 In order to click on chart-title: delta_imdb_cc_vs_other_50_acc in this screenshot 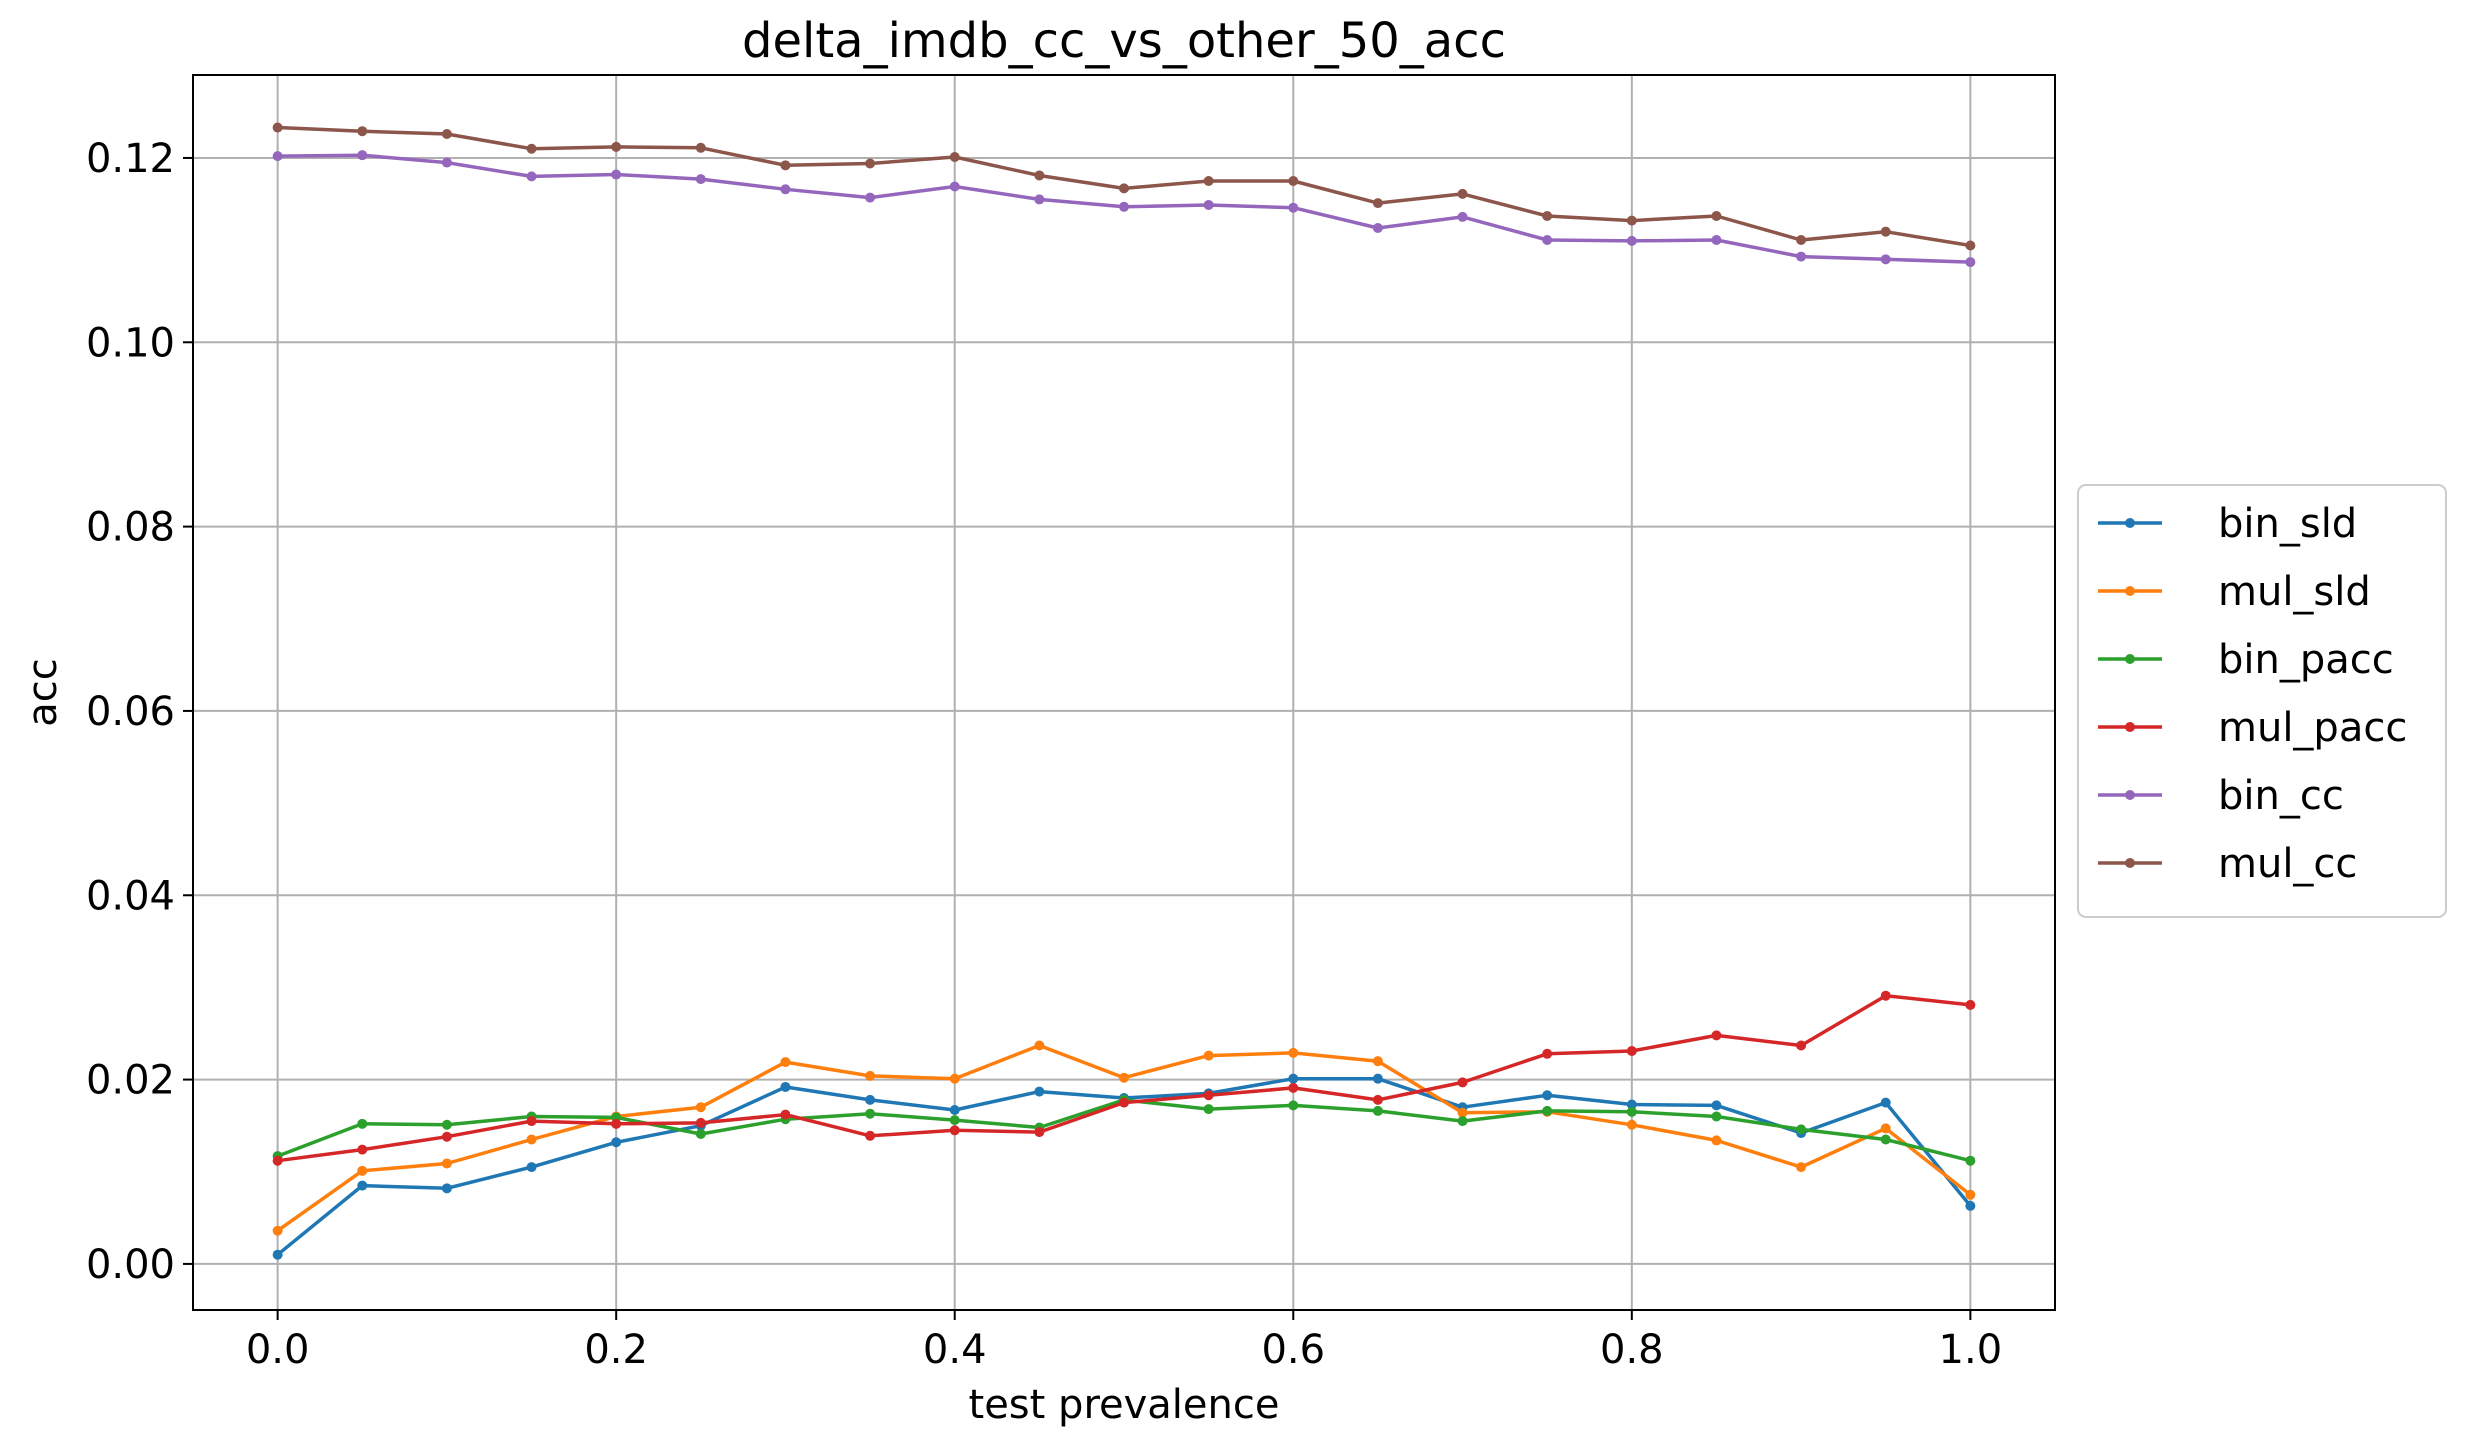, I will do `click(1124, 41)`.